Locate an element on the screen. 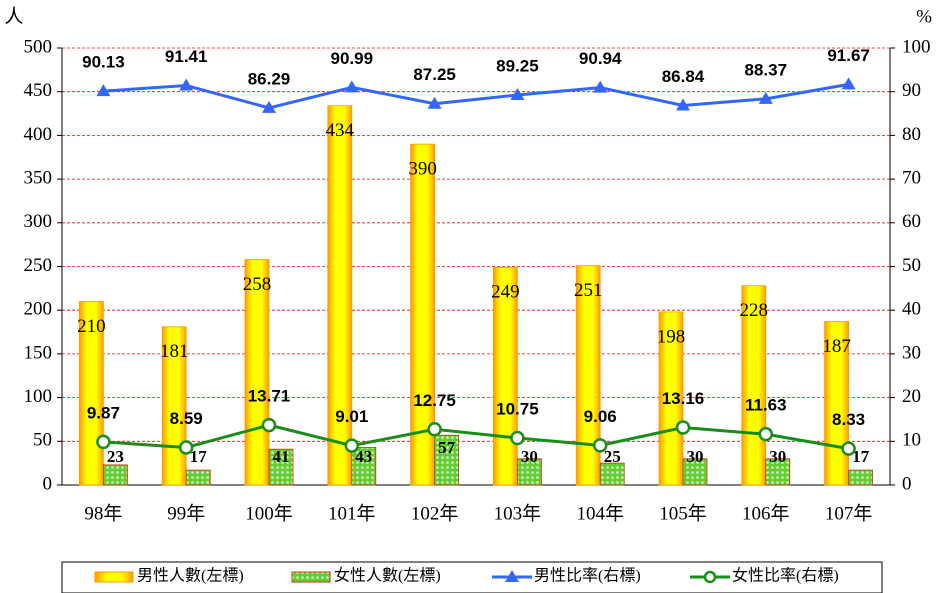  y-tick-label: 350 is located at coordinates (38, 177).